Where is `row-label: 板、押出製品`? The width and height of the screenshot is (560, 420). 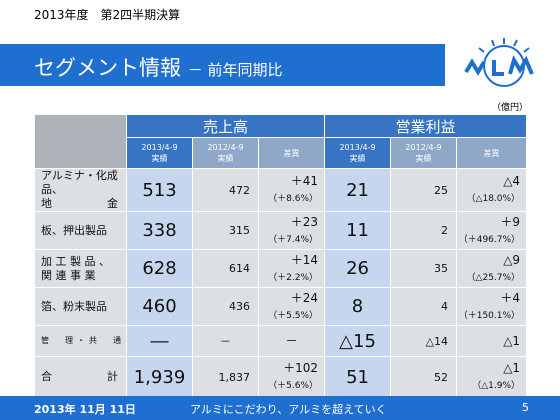
row-label: 板、押出製品 is located at coordinates (80, 230).